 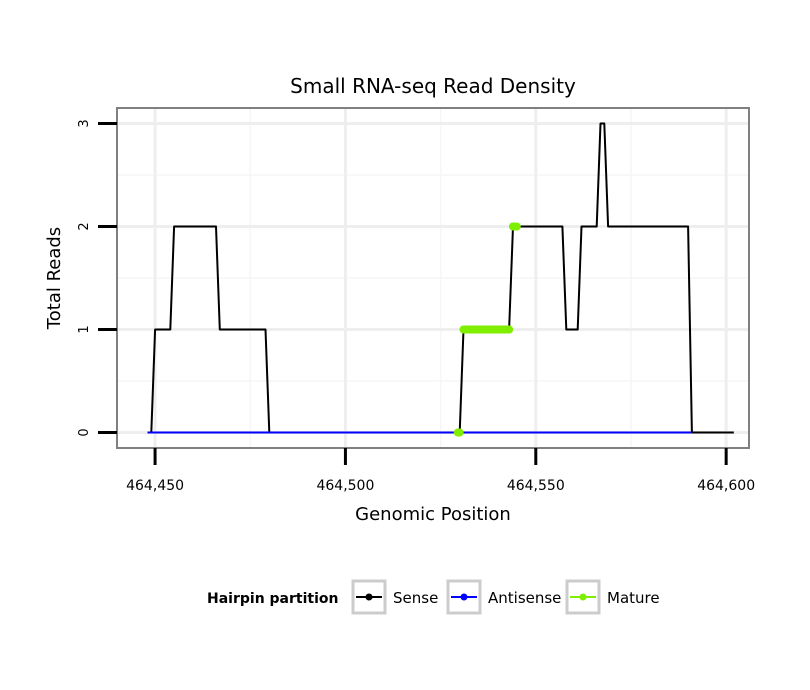 What do you see at coordinates (633, 598) in the screenshot?
I see `legend-label-mature: Mature` at bounding box center [633, 598].